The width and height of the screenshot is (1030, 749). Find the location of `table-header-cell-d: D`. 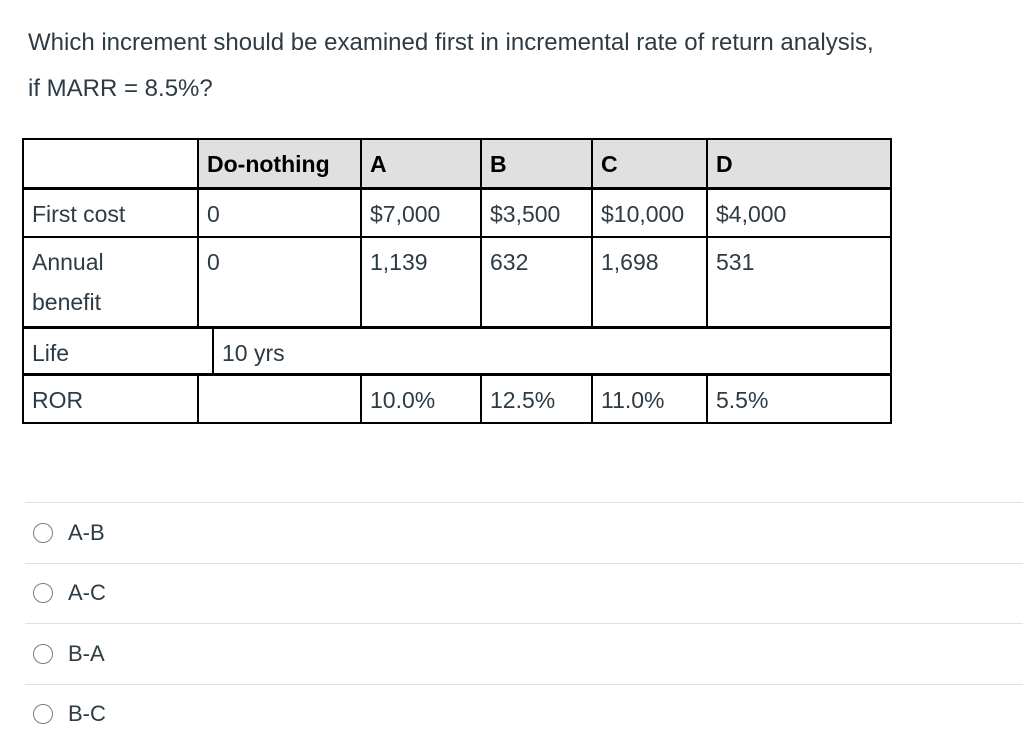

table-header-cell-d: D is located at coordinates (799, 163).